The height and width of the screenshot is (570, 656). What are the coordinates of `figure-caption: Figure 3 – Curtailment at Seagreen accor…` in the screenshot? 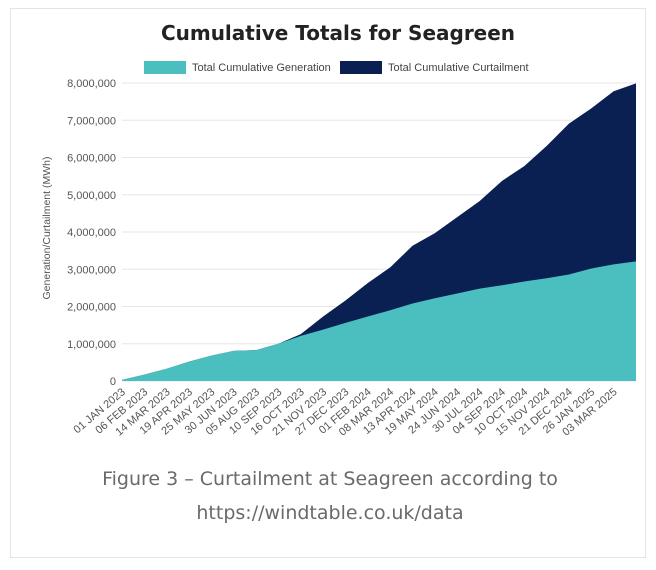 It's located at (330, 496).